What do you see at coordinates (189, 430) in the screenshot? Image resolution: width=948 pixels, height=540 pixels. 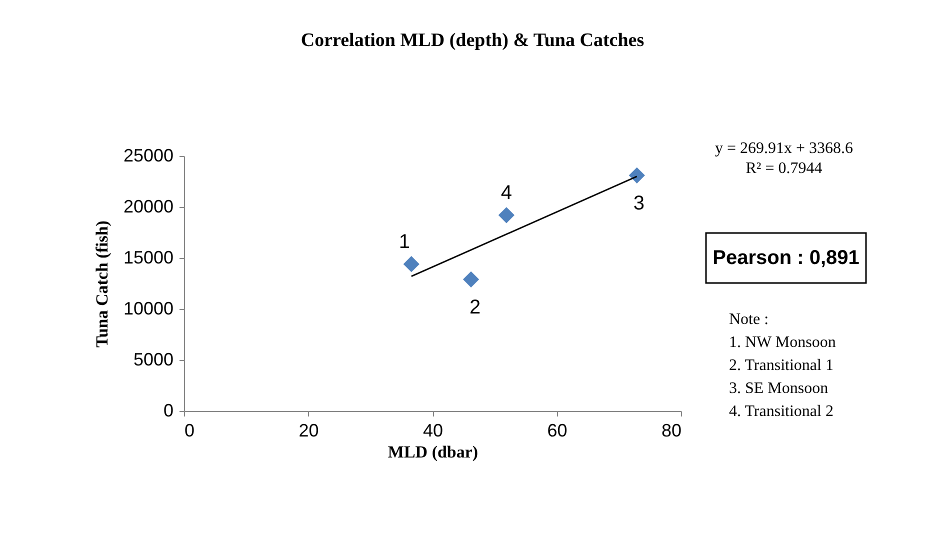 I see `x-tick-label: 0` at bounding box center [189, 430].